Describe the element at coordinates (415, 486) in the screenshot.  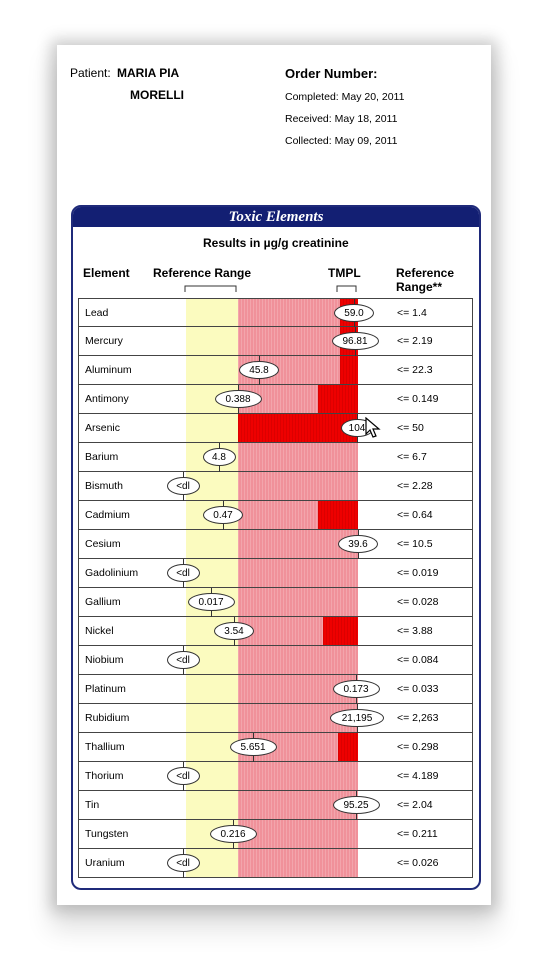
I see `reference-value: <= 2.28` at that location.